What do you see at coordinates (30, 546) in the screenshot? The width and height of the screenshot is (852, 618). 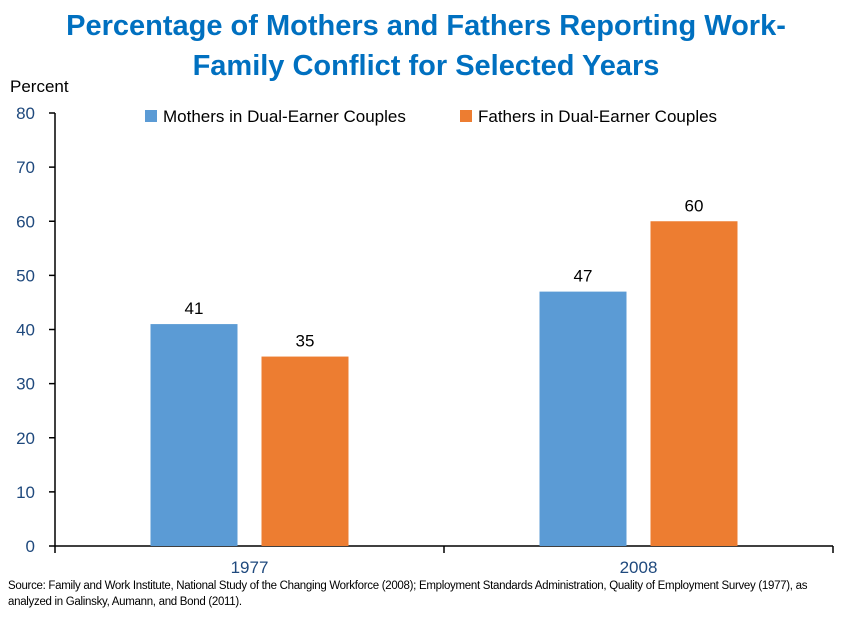 I see `y-tick-label: 0` at bounding box center [30, 546].